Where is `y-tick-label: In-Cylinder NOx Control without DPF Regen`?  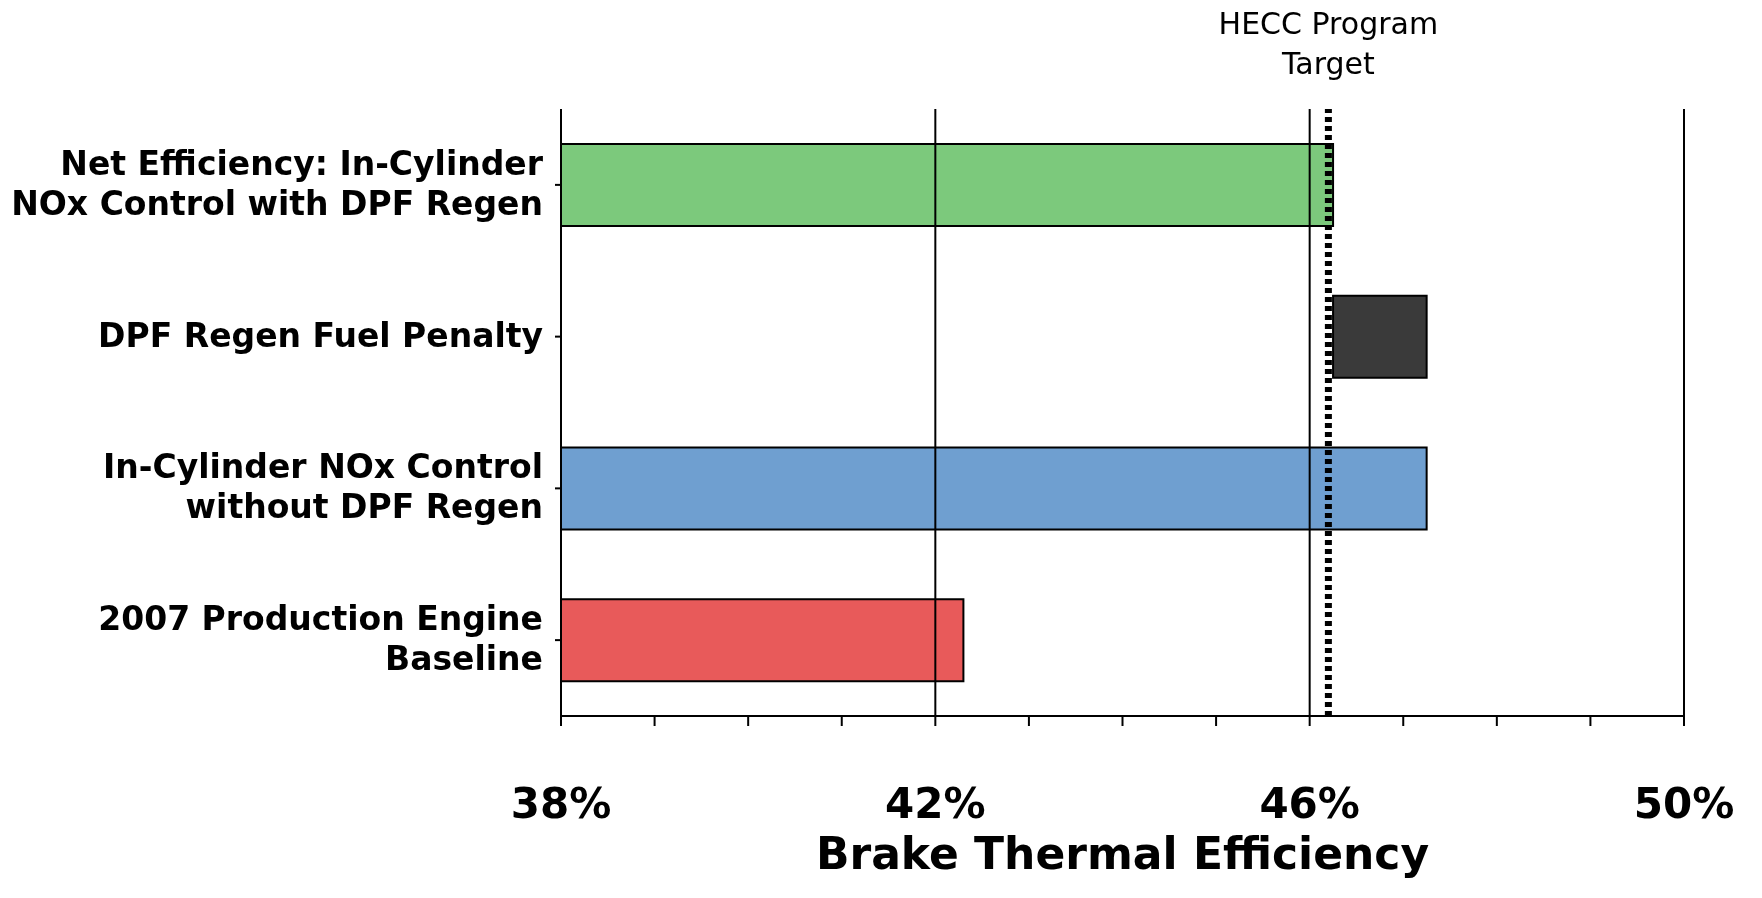
y-tick-label: In-Cylinder NOx Control without DPF Regen is located at coordinates (323, 486).